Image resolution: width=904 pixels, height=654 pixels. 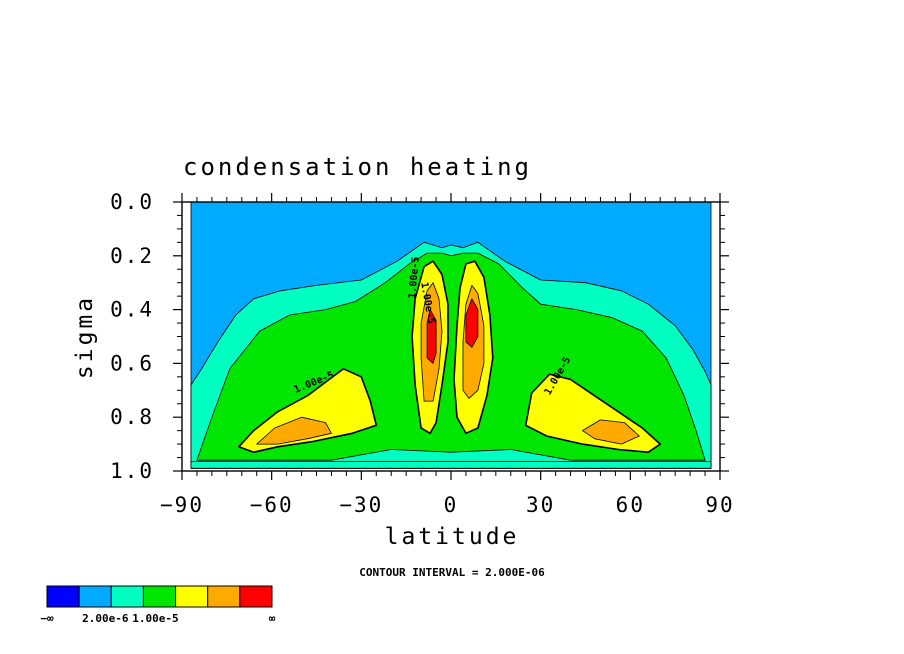 I want to click on contour-interval-note: CONTOUR INTERVAL = 2.000E-06, so click(x=452, y=572).